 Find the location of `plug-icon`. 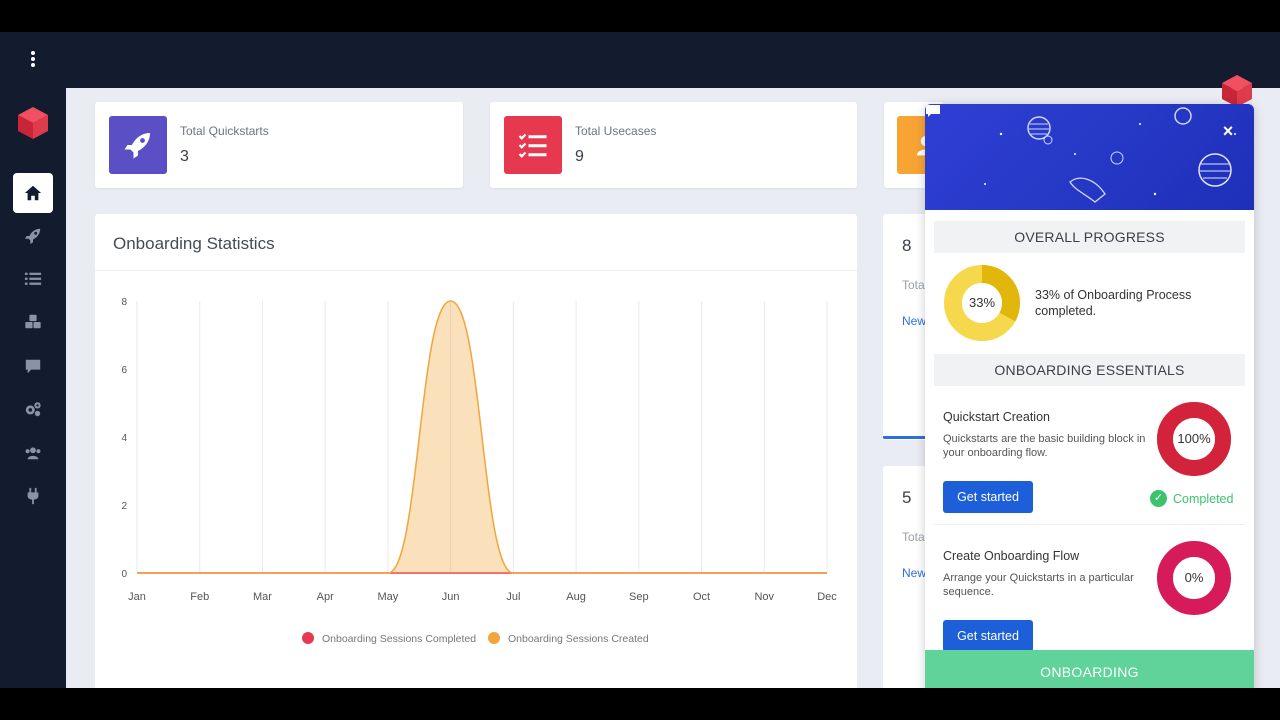

plug-icon is located at coordinates (33, 496).